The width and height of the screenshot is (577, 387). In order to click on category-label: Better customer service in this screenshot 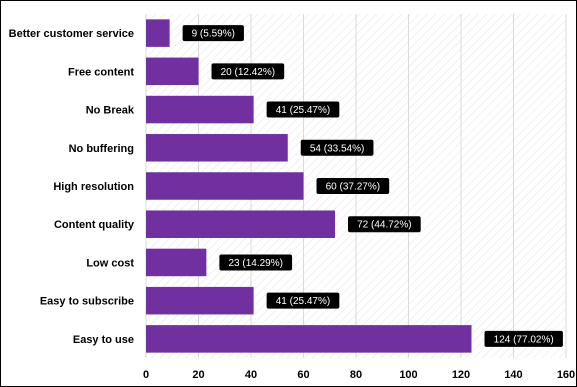, I will do `click(71, 34)`.